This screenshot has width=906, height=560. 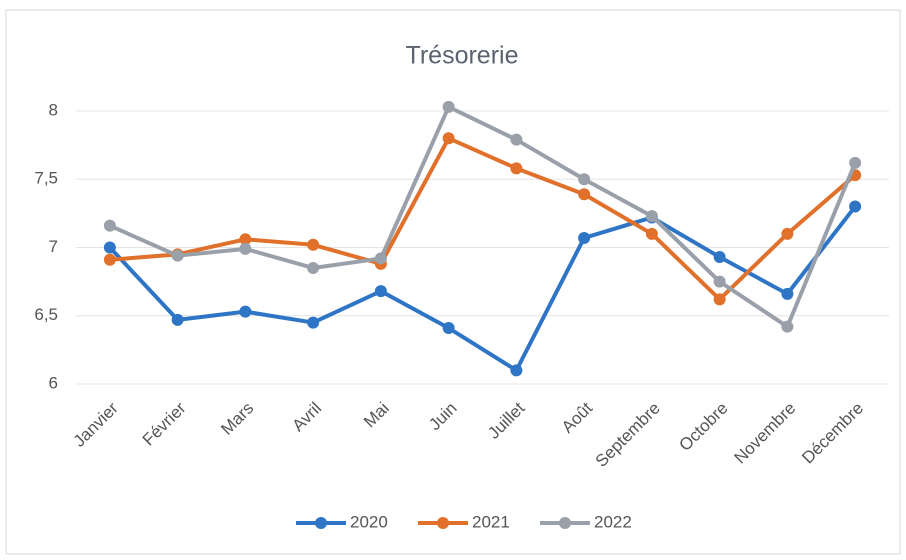 I want to click on y-tick-label: 6,5, so click(x=46, y=314).